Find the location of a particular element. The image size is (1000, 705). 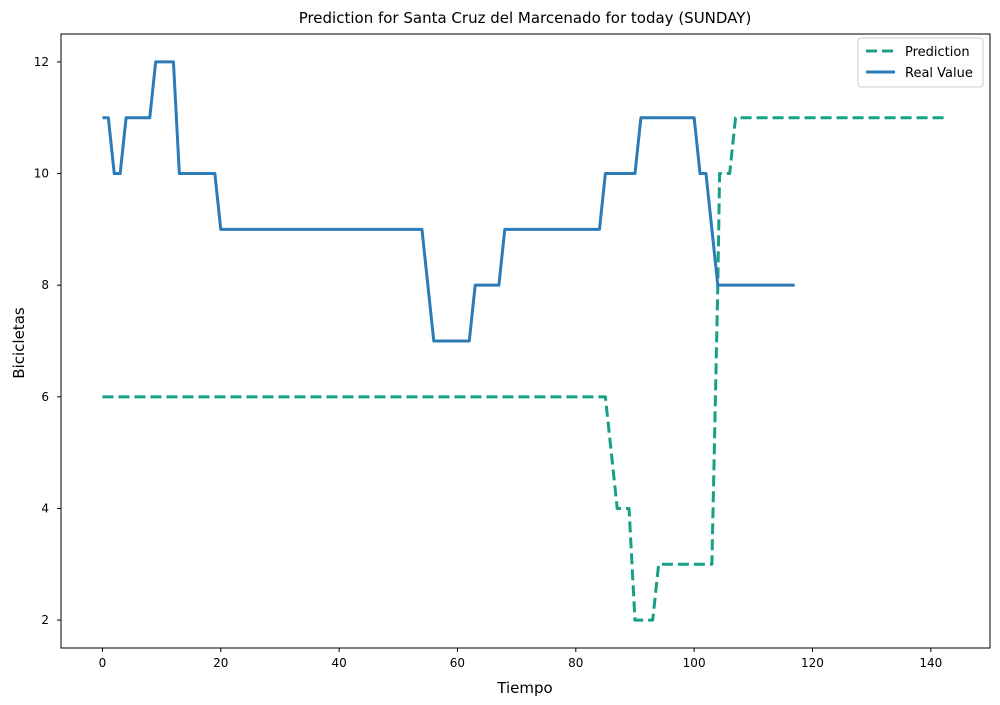

y-axis-label: Bicicletas is located at coordinates (19, 343).